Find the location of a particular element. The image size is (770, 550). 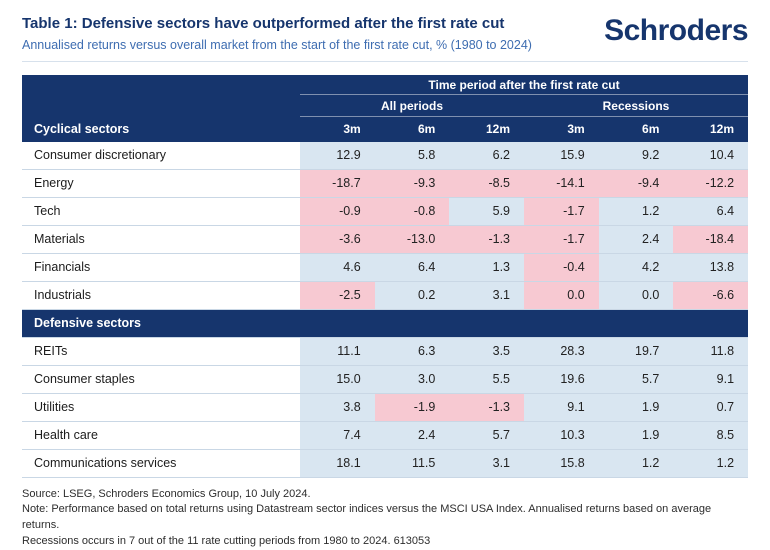

value-cell: 3.0 is located at coordinates (412, 379).